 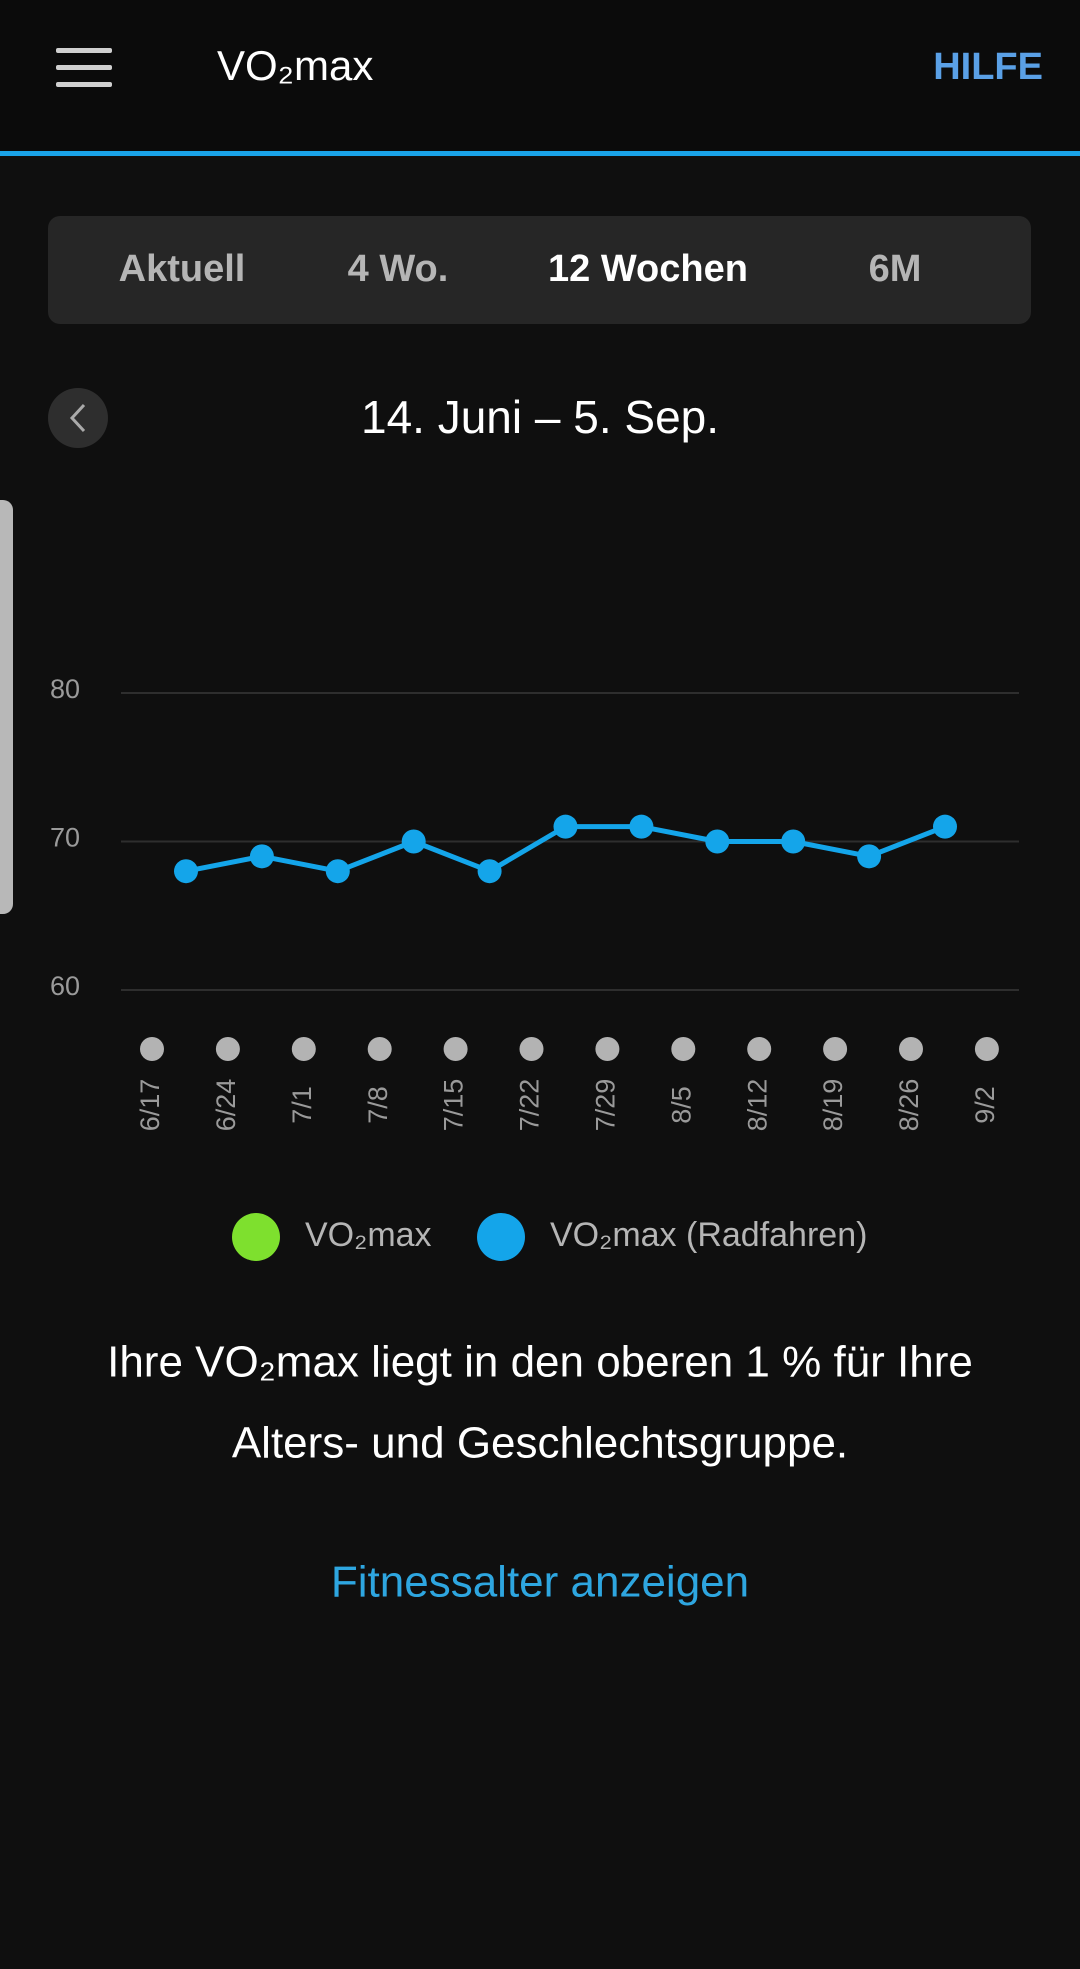 I want to click on tab: Aktuell, so click(x=182, y=269).